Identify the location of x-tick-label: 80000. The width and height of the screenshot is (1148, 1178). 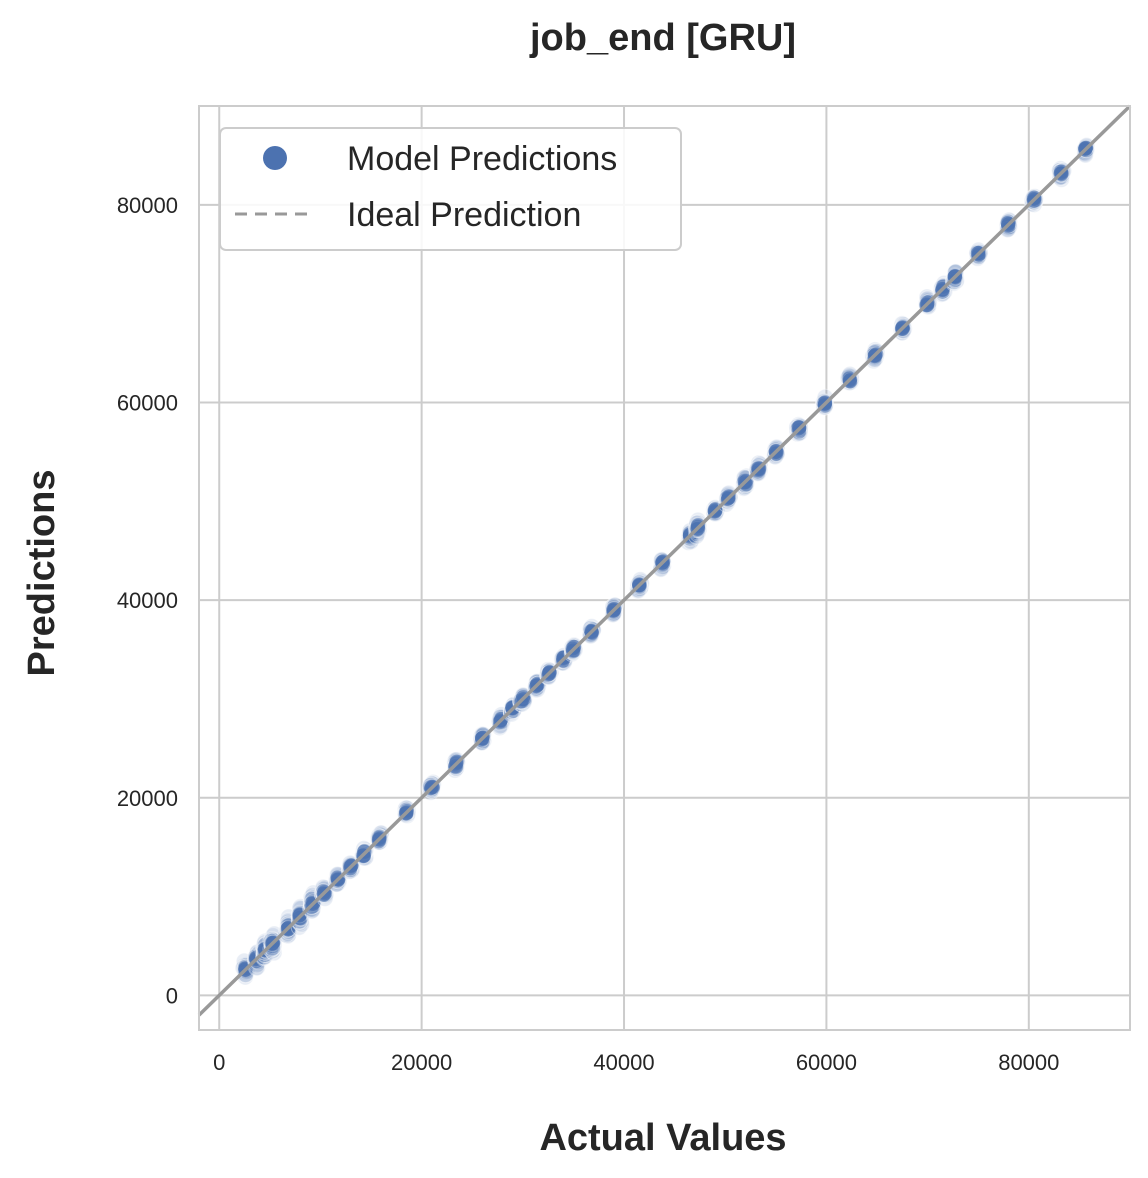
(1028, 1062).